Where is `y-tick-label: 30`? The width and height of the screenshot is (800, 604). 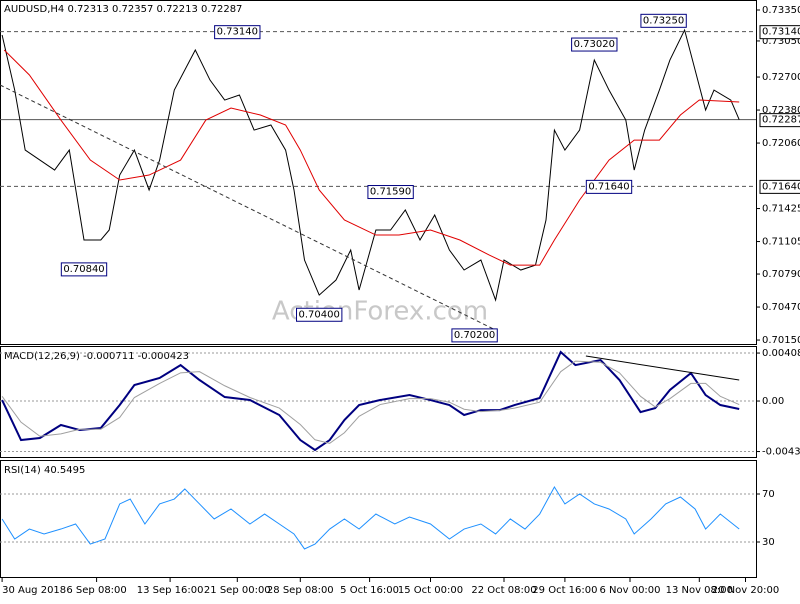
y-tick-label: 30 is located at coordinates (768, 542).